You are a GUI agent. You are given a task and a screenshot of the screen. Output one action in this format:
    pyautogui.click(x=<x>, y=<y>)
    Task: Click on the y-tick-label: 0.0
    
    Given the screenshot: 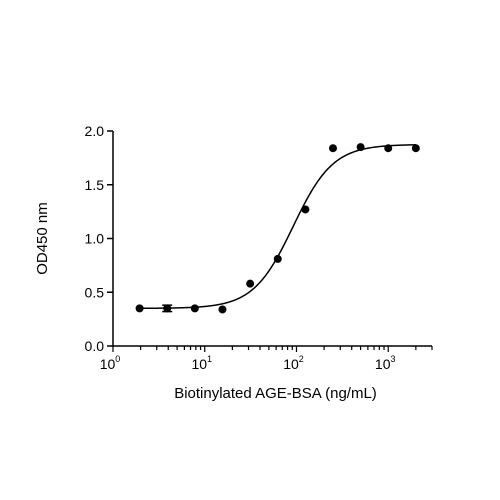 What is the action you would take?
    pyautogui.click(x=95, y=346)
    